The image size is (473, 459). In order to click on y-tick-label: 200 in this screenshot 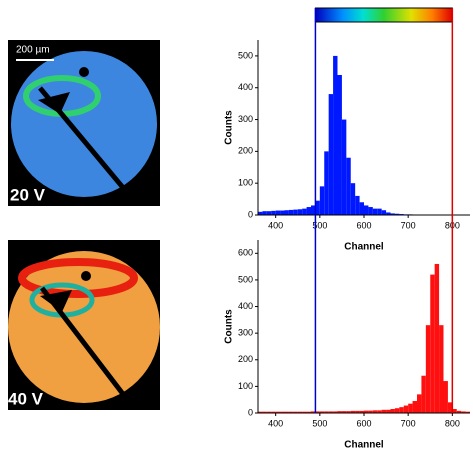, I will do `click(245, 151)`.